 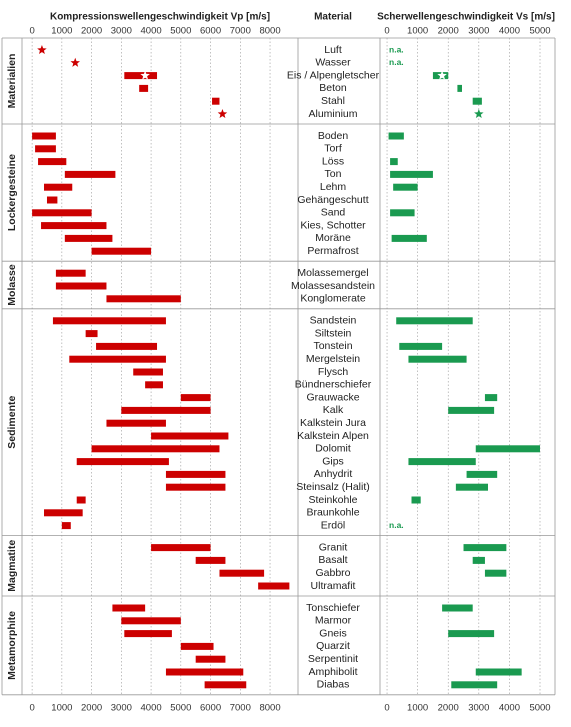 I want to click on material-label: Löss, so click(x=333, y=161).